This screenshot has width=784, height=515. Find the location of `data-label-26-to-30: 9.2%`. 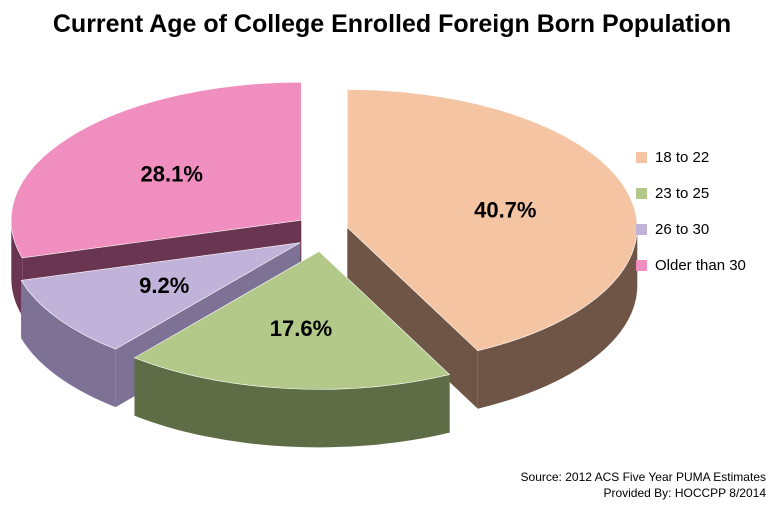

data-label-26-to-30: 9.2% is located at coordinates (164, 285).